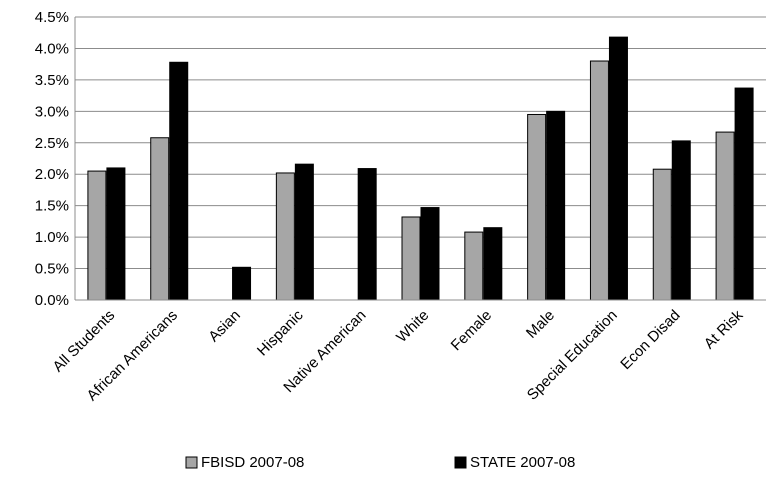  I want to click on x-category-label: Male, so click(540, 324).